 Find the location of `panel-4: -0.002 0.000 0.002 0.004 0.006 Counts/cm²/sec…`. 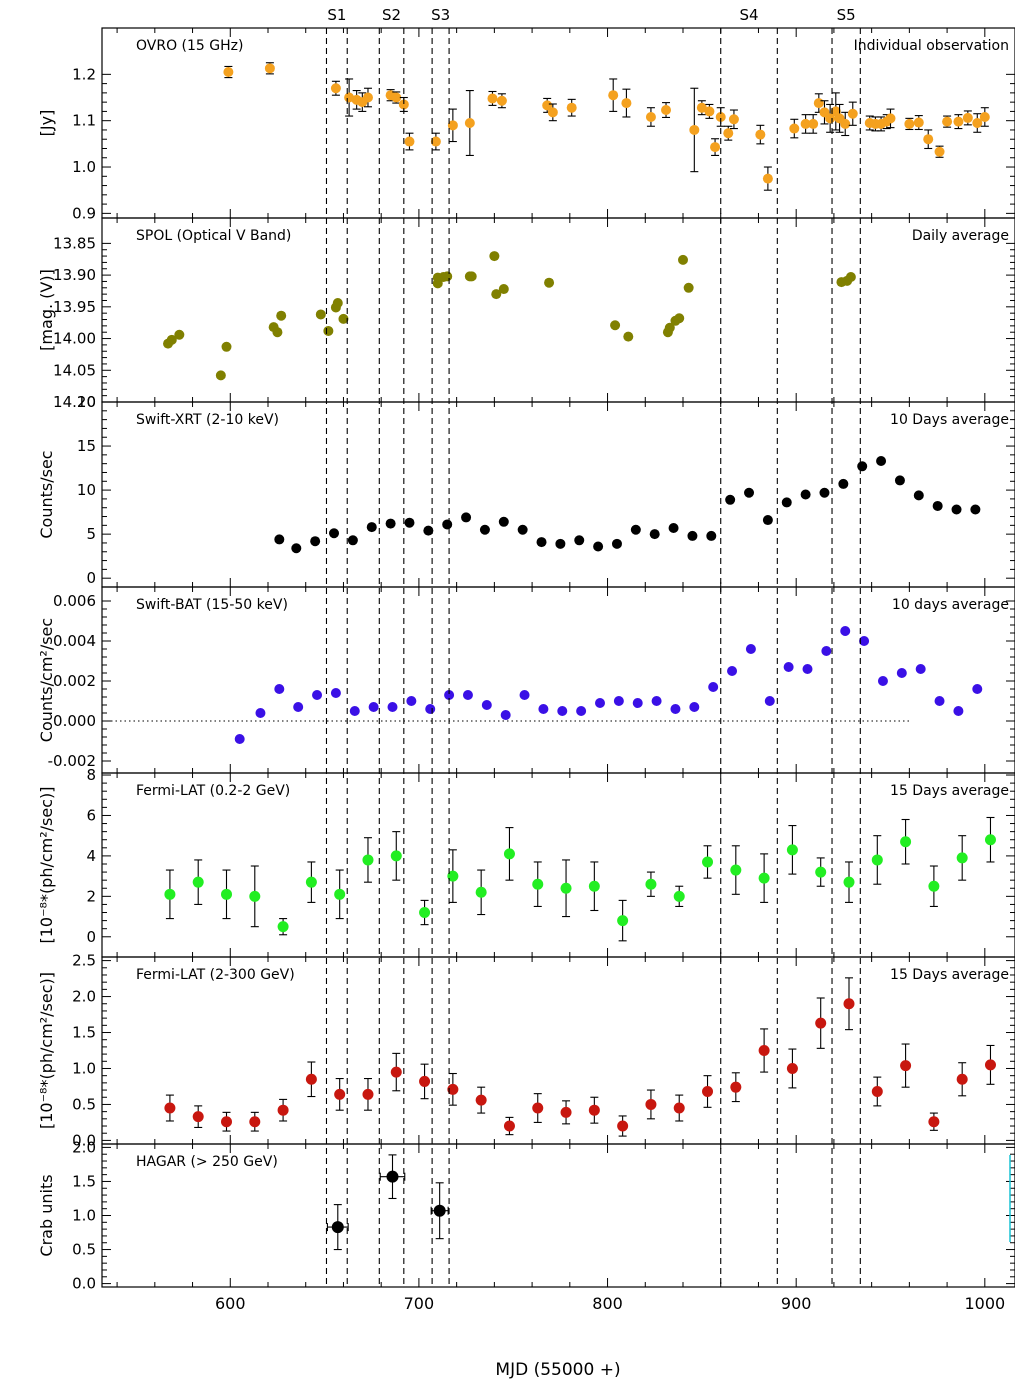

panel-4: -0.002 0.000 0.002 0.004 0.006 Counts/cm²/sec… is located at coordinates (526, 680).